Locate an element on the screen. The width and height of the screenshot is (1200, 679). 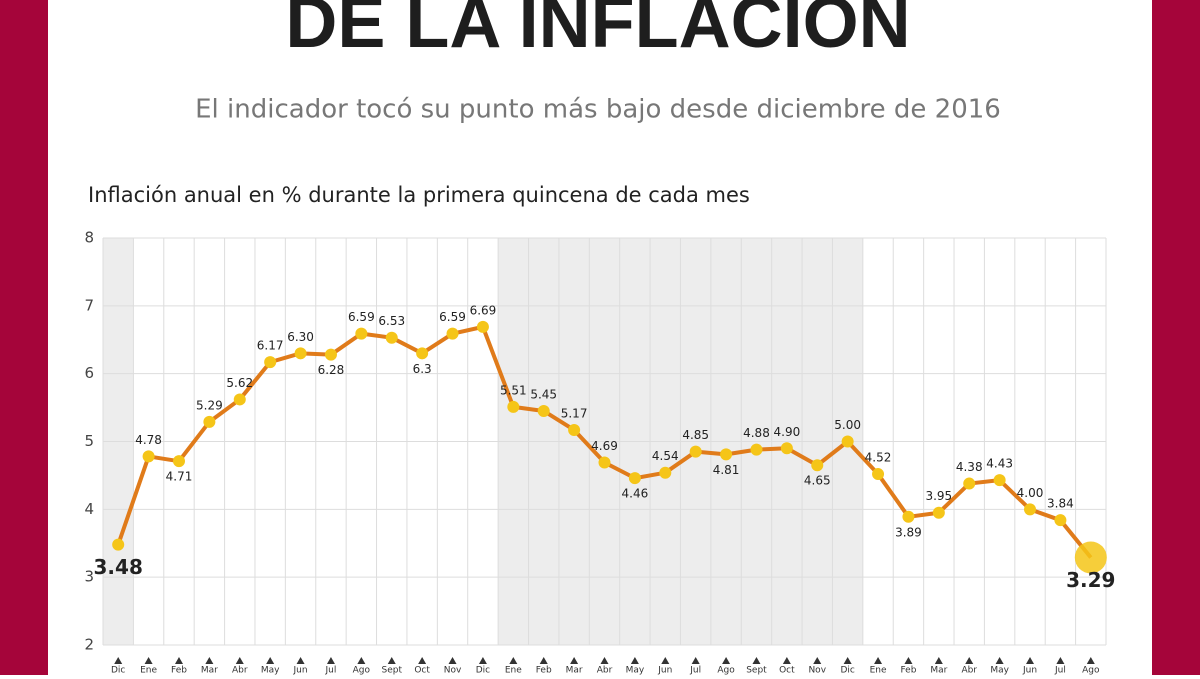
value-label: 6.3 is located at coordinates (422, 369).